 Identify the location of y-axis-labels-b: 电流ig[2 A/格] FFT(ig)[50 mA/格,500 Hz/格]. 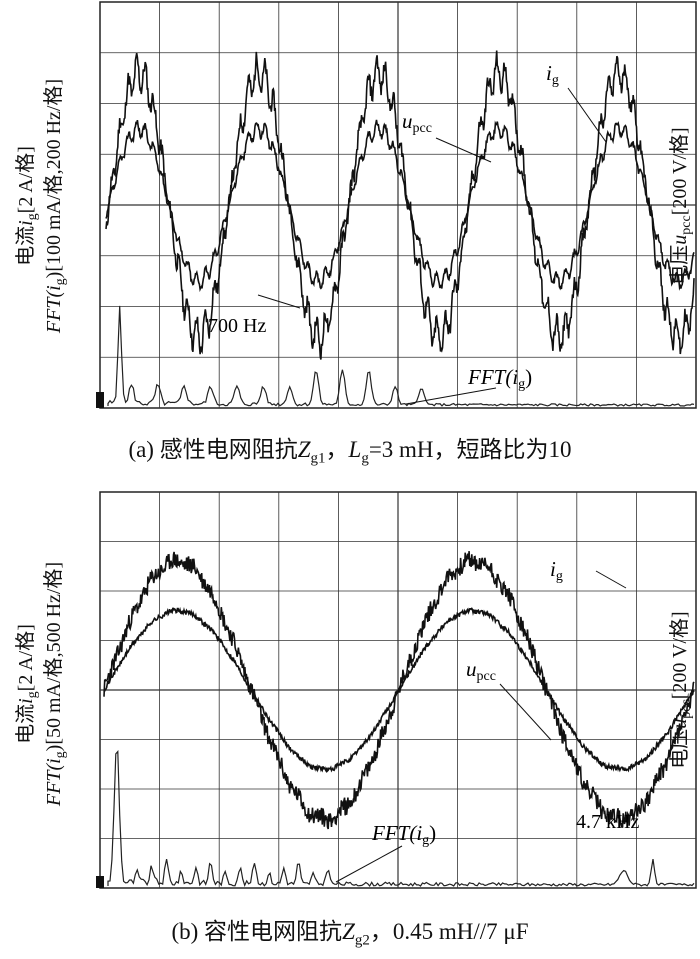
(48, 684).